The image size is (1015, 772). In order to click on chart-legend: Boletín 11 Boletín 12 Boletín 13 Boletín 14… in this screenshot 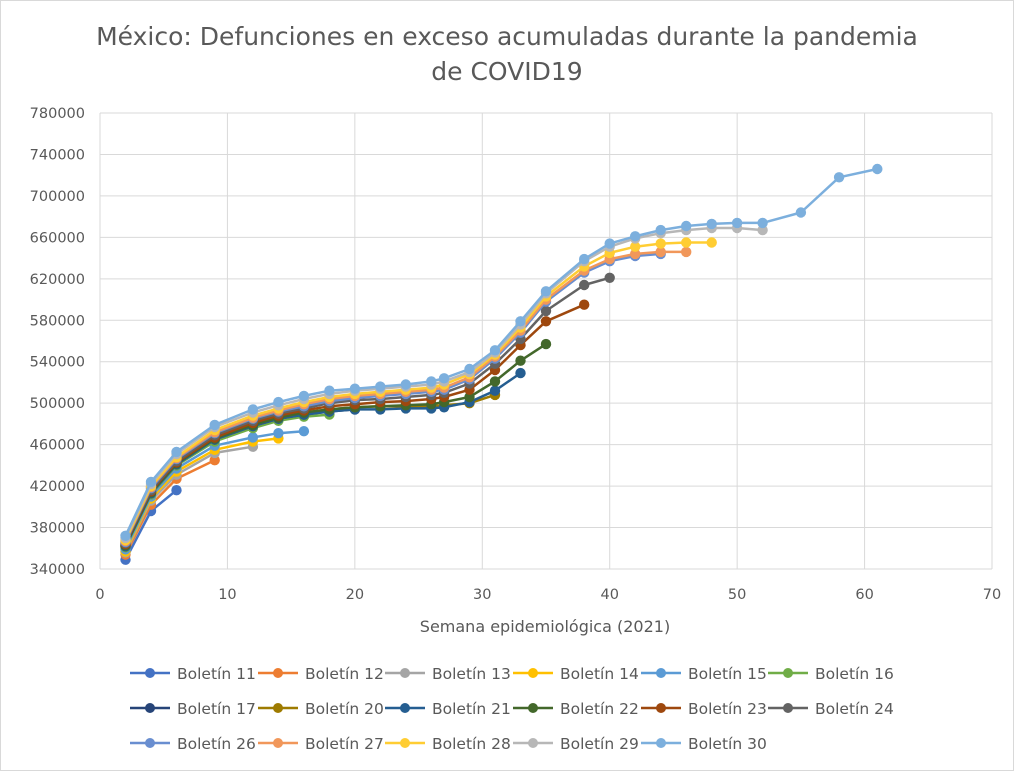, I will do `click(512, 709)`.